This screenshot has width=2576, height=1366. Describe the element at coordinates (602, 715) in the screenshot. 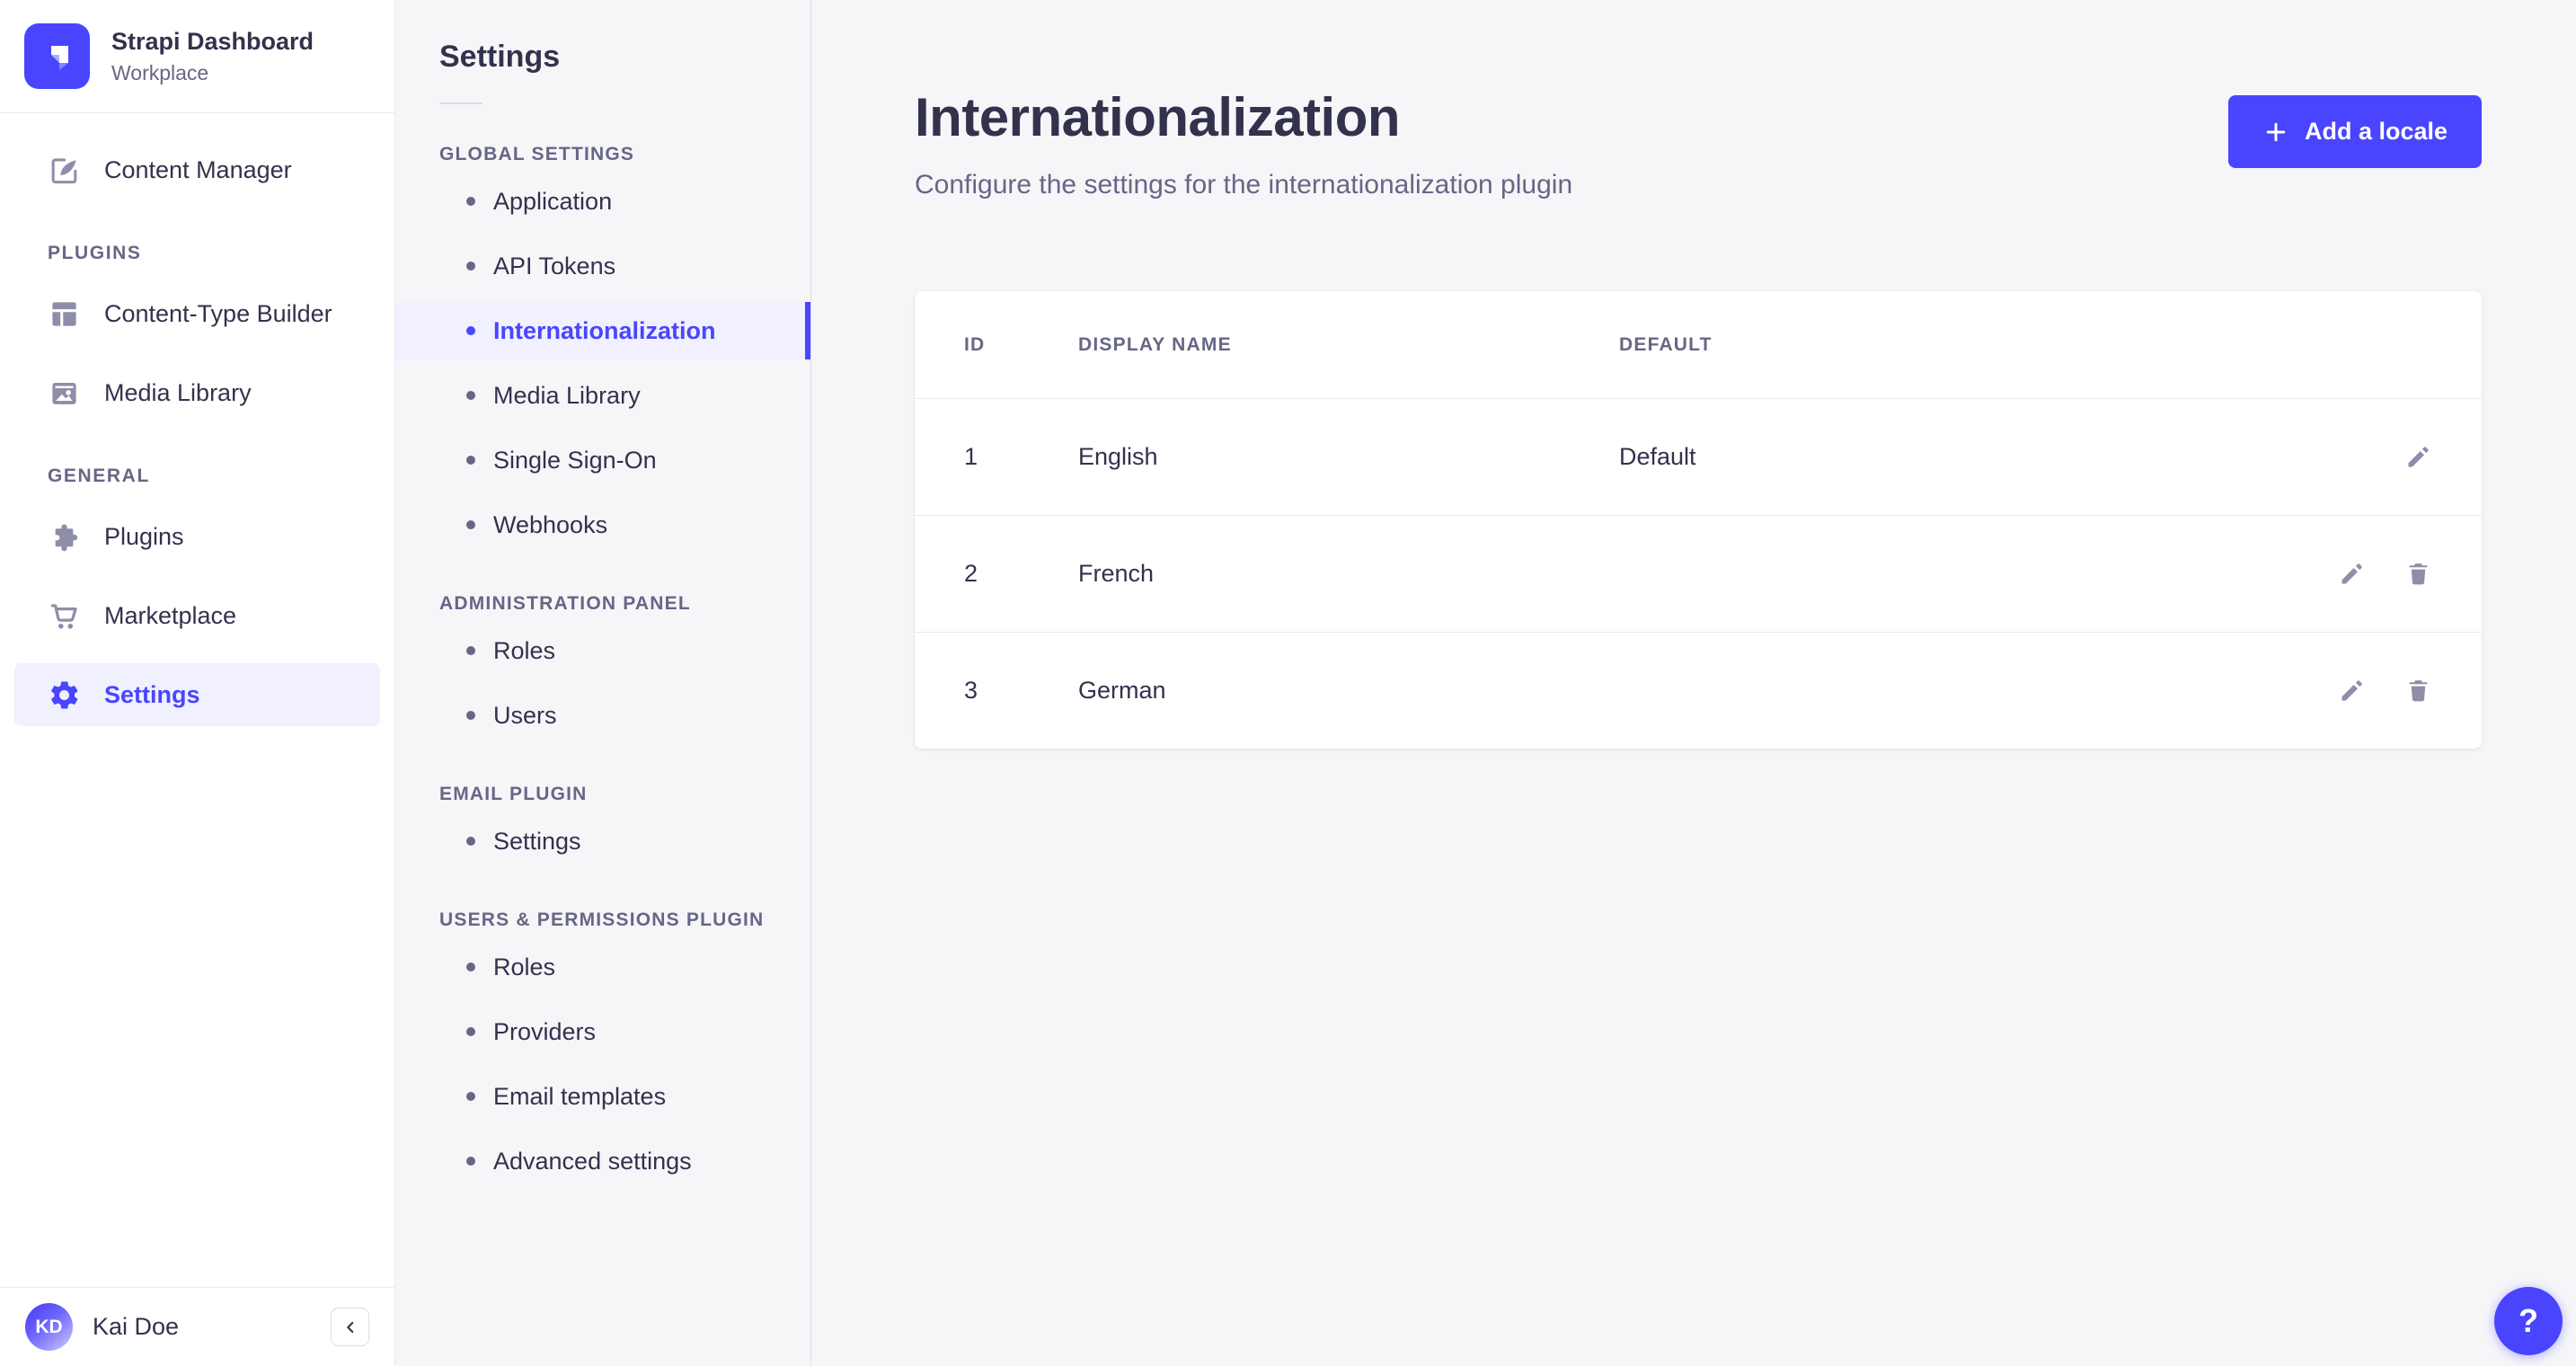

I see `subnav-item-admin-users: Users` at that location.